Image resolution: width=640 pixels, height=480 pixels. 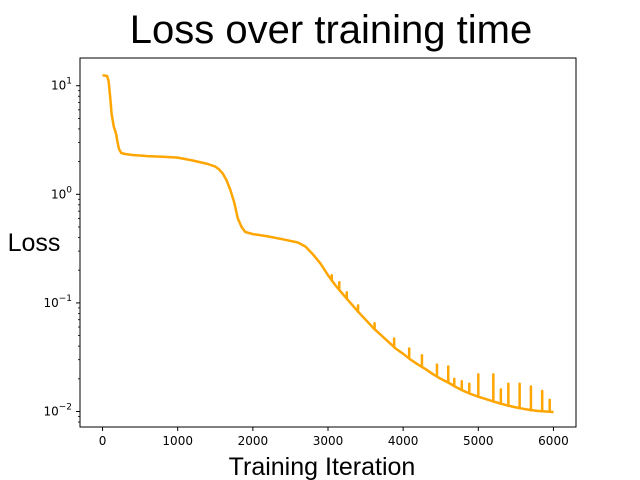 What do you see at coordinates (103, 441) in the screenshot?
I see `x-tick-label: 0` at bounding box center [103, 441].